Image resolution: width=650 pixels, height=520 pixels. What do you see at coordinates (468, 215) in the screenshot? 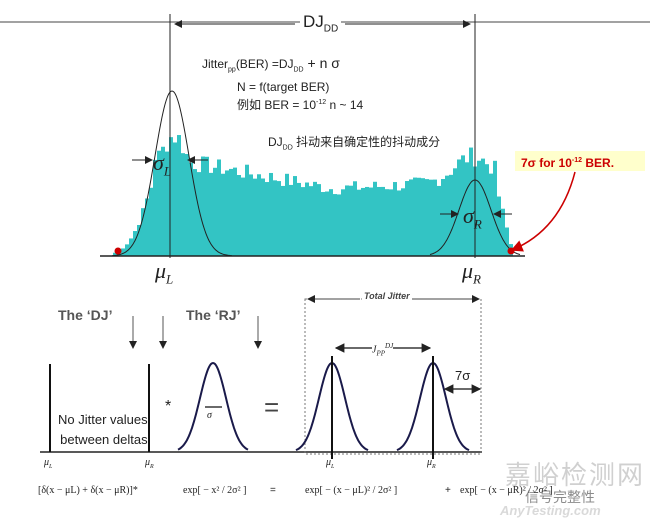
I see `sr: σ` at bounding box center [468, 215].